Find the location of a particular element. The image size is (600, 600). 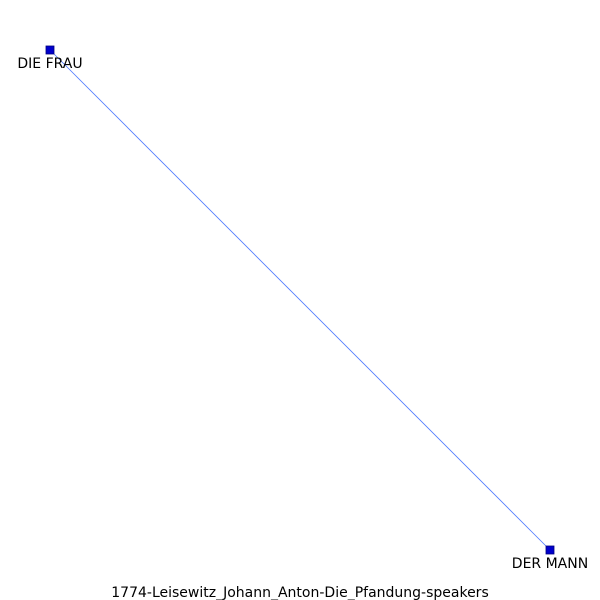

node-label-frau: DIE FRAU is located at coordinates (49, 64).